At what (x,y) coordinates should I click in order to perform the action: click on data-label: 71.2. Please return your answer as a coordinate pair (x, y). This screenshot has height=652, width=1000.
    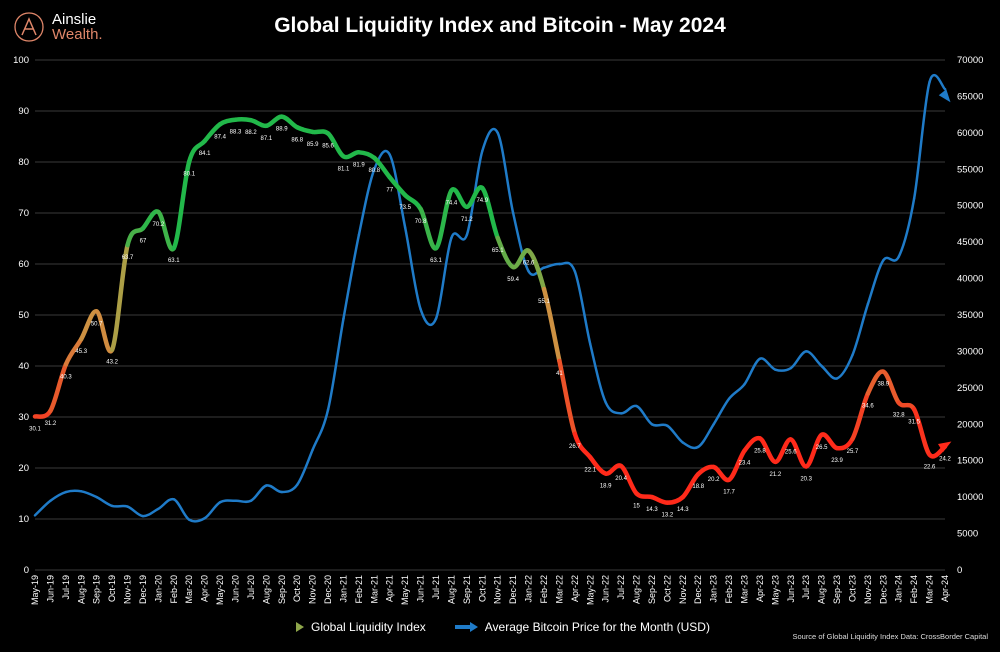
    Looking at the image, I should click on (467, 220).